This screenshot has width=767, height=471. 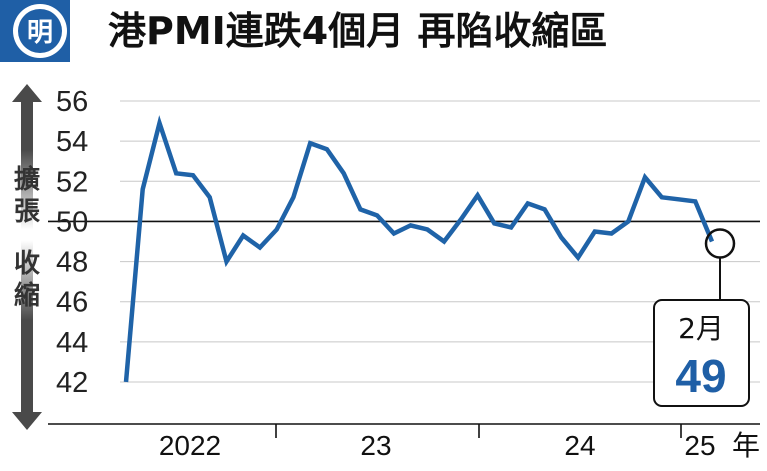 I want to click on x-tick-label: 24, so click(x=579, y=445).